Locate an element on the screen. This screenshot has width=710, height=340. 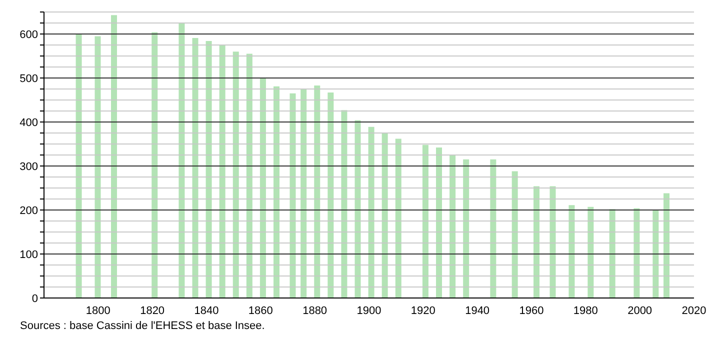
x-tick-label: 1800 is located at coordinates (98, 310).